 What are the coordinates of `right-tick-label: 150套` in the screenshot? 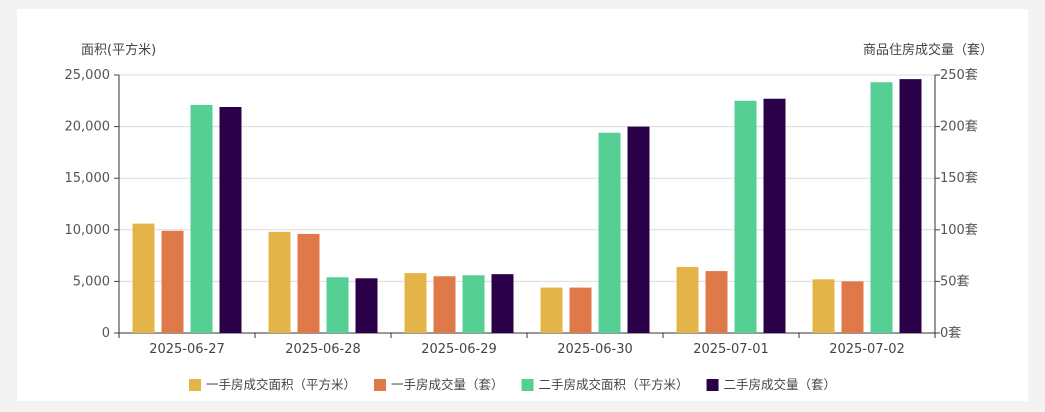 It's located at (959, 178).